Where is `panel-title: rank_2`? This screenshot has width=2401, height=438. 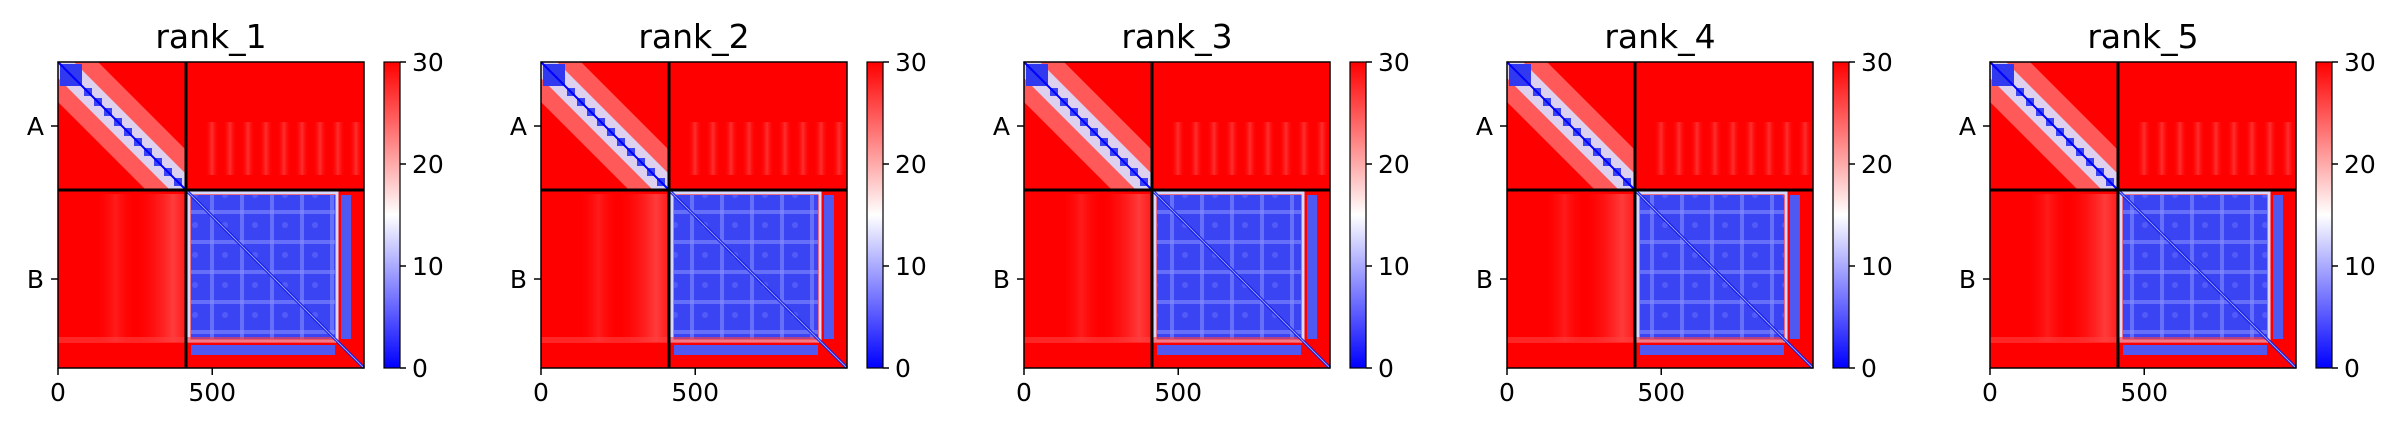
panel-title: rank_2 is located at coordinates (693, 36).